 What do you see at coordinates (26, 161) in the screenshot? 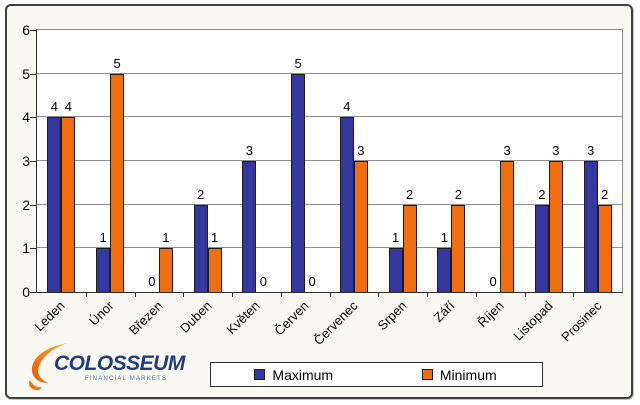
I see `y-tick-label-3: 3` at bounding box center [26, 161].